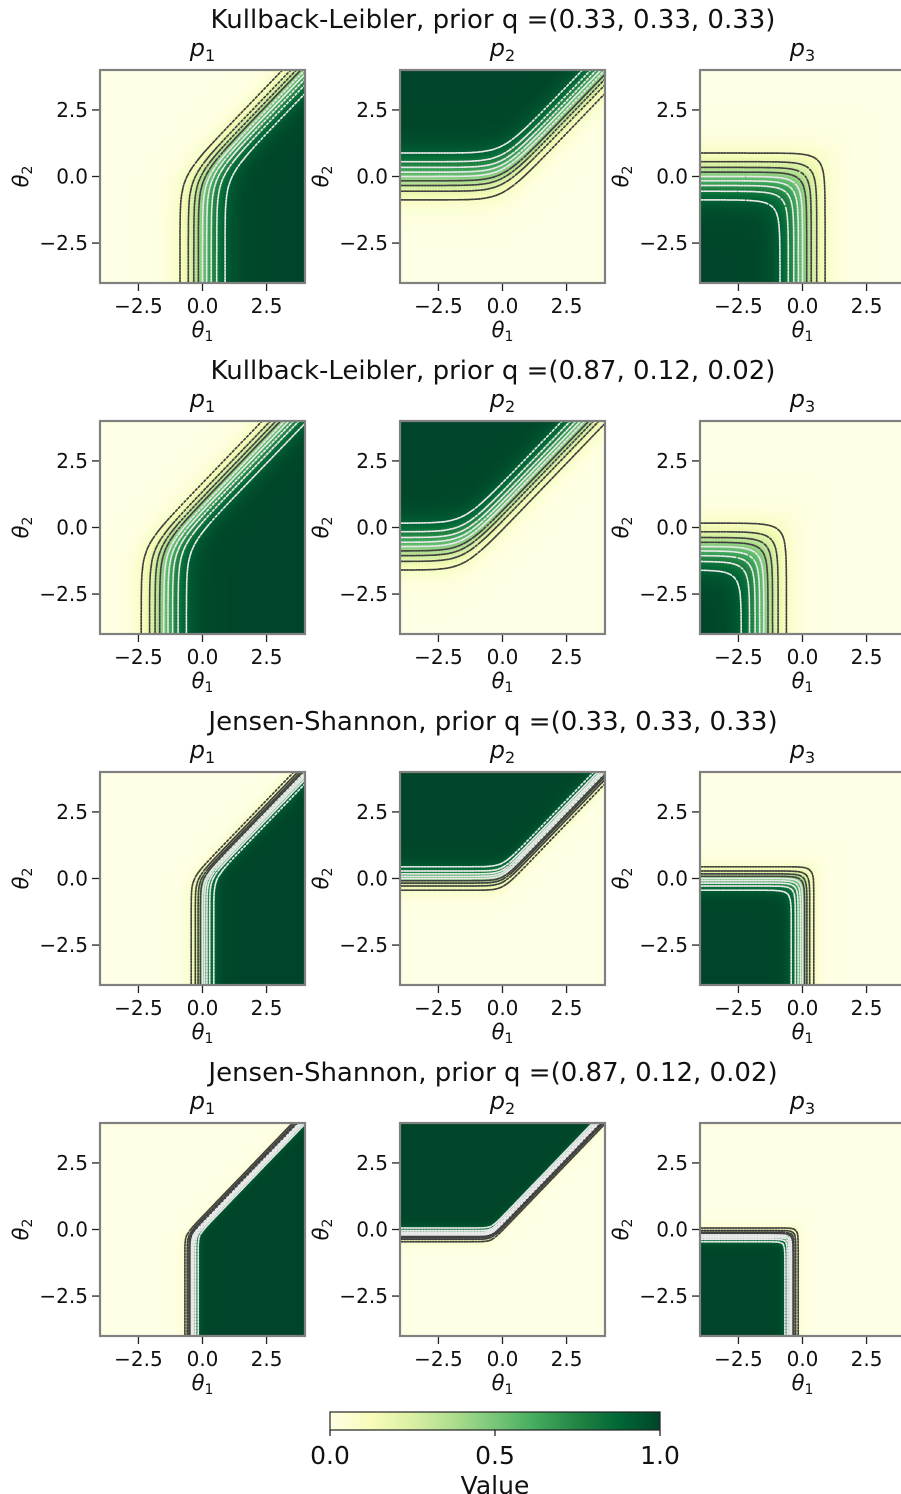 The height and width of the screenshot is (1494, 901). What do you see at coordinates (202, 1102) in the screenshot?
I see `panel-title: p1` at bounding box center [202, 1102].